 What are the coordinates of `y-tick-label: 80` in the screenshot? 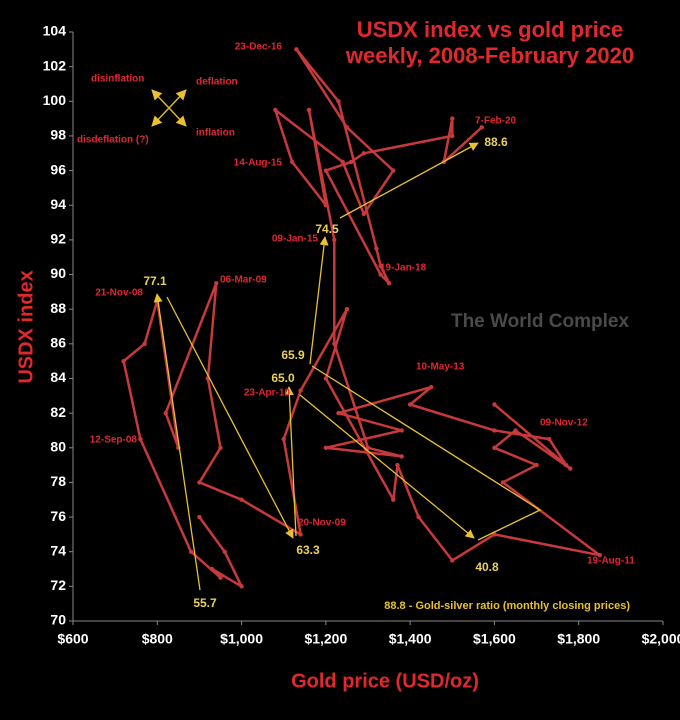 It's located at (58, 446).